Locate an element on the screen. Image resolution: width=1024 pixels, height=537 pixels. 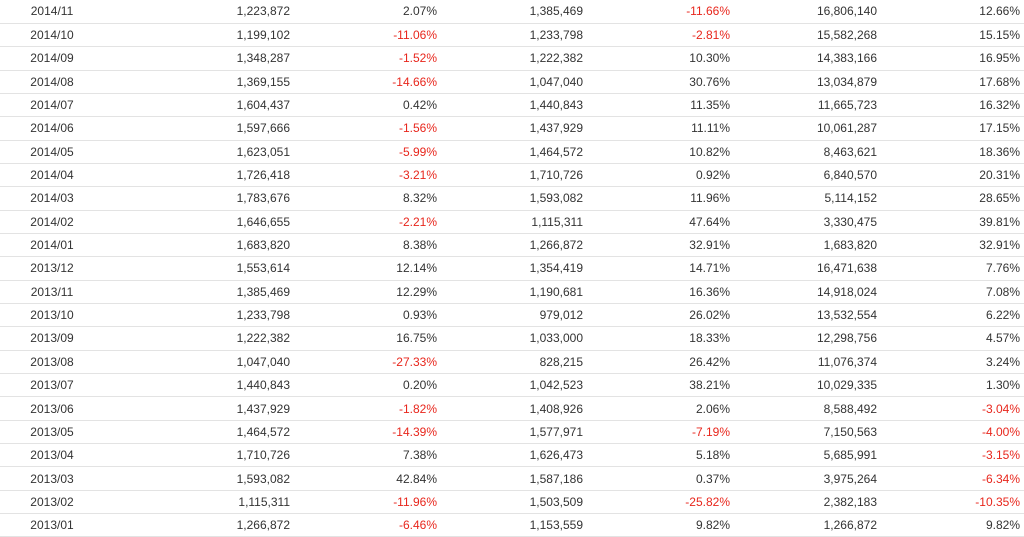
cumulative-cell: 6,840,570 is located at coordinates (803, 175).